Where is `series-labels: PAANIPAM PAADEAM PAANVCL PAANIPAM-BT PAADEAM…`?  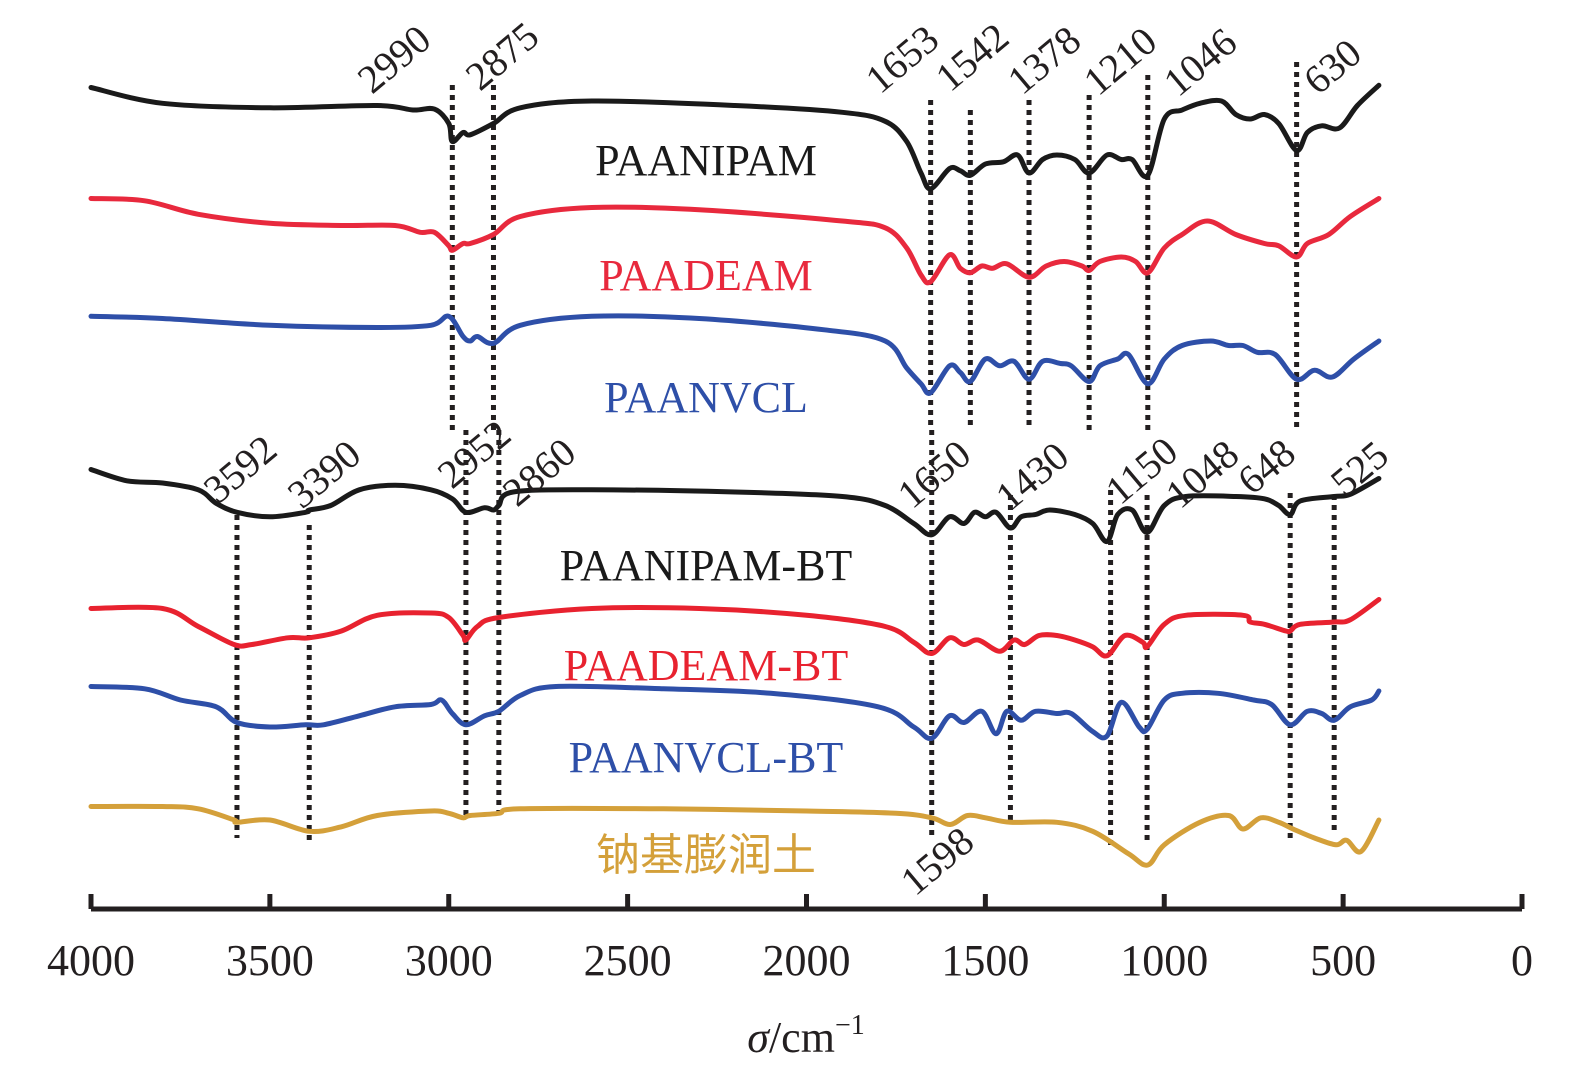
series-labels: PAANIPAM PAADEAM PAANVCL PAANIPAM-BT PAADEAM… is located at coordinates (706, 508).